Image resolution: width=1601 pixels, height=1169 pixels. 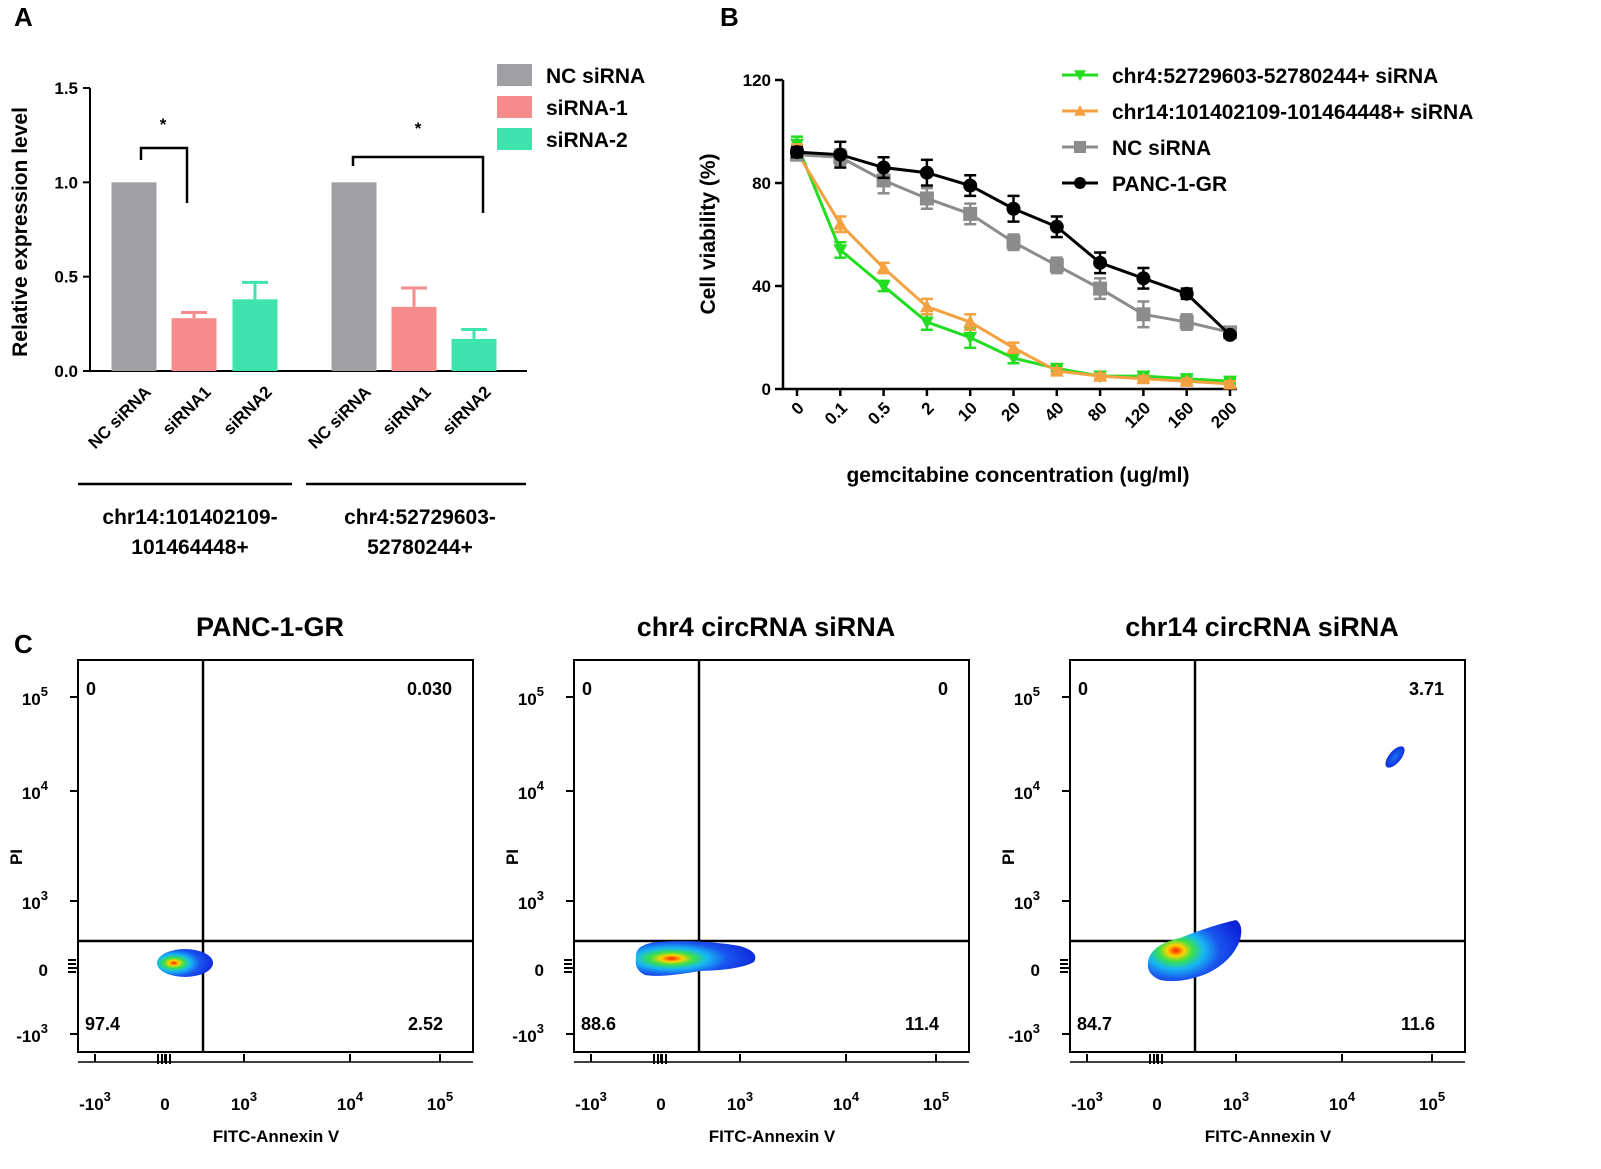 What do you see at coordinates (270, 627) in the screenshot?
I see `flow-plot-title: PANC-1-GR` at bounding box center [270, 627].